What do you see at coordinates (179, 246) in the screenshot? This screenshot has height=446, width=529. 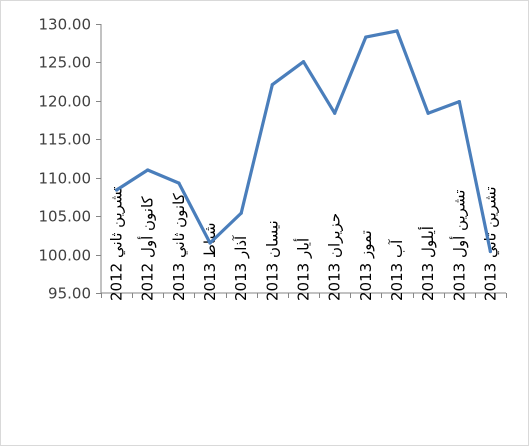 I see `x-tick-label: كانون ثاني 2013` at bounding box center [179, 246].